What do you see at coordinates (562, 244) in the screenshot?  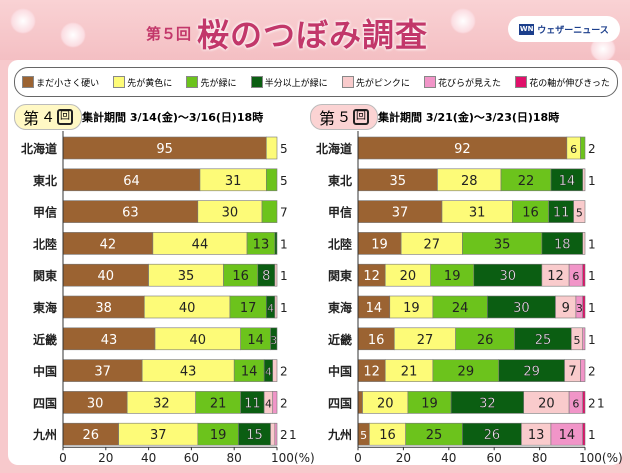 I see `data-label: 18` at bounding box center [562, 244].